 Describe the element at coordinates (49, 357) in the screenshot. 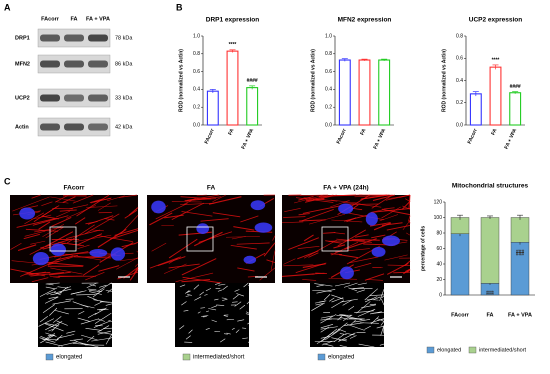

I see `legend-swatch` at that location.